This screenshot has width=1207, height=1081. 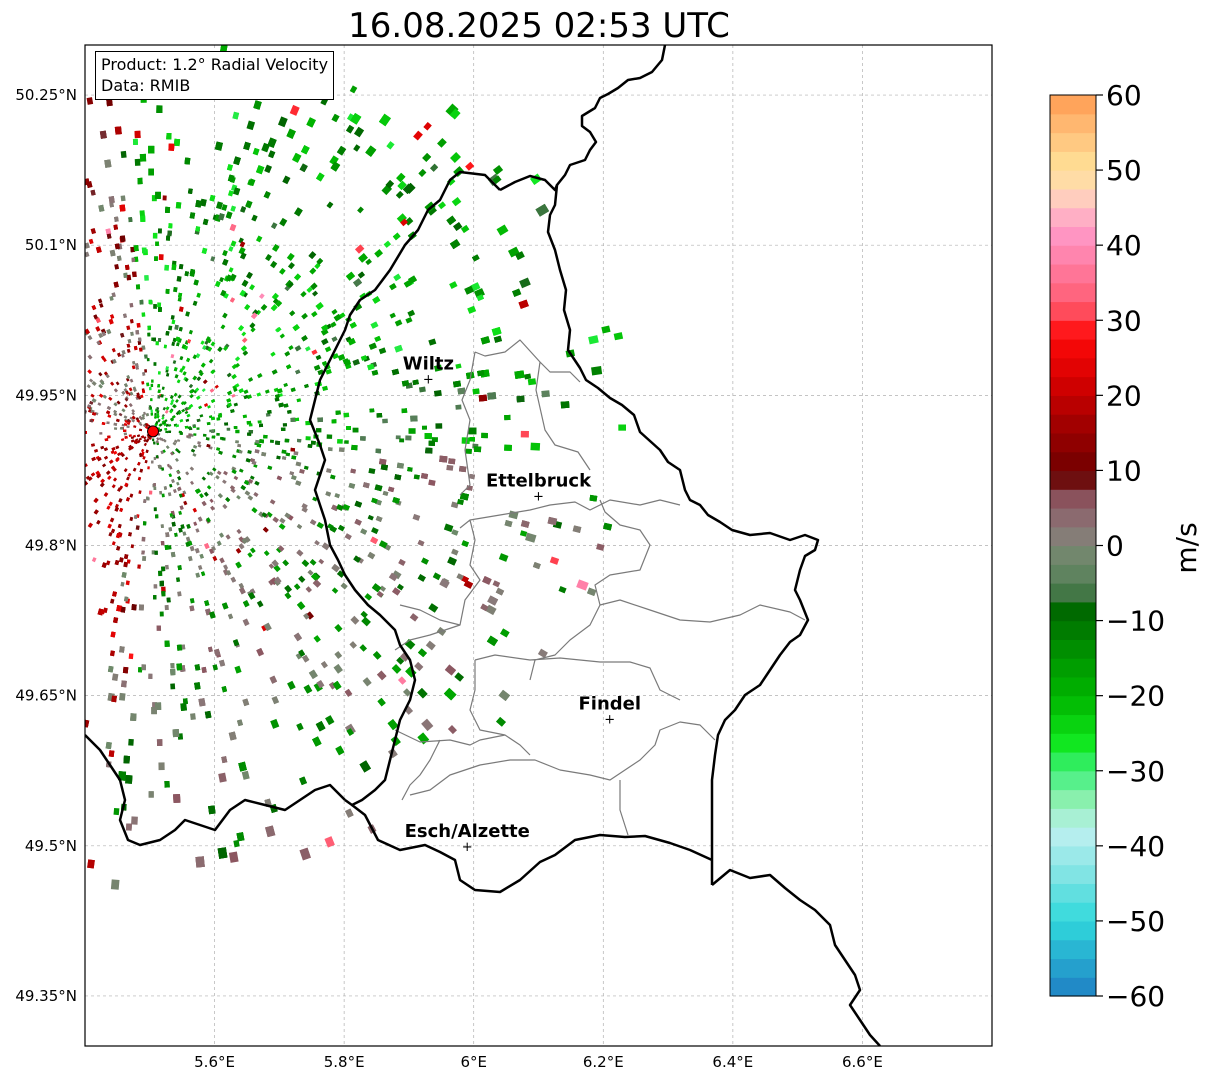 I want to click on colorbar-ticks: 60 50 40 30 20 10 0 −10 −20 −30 −40 −50 −60, so click(x=1130, y=546).